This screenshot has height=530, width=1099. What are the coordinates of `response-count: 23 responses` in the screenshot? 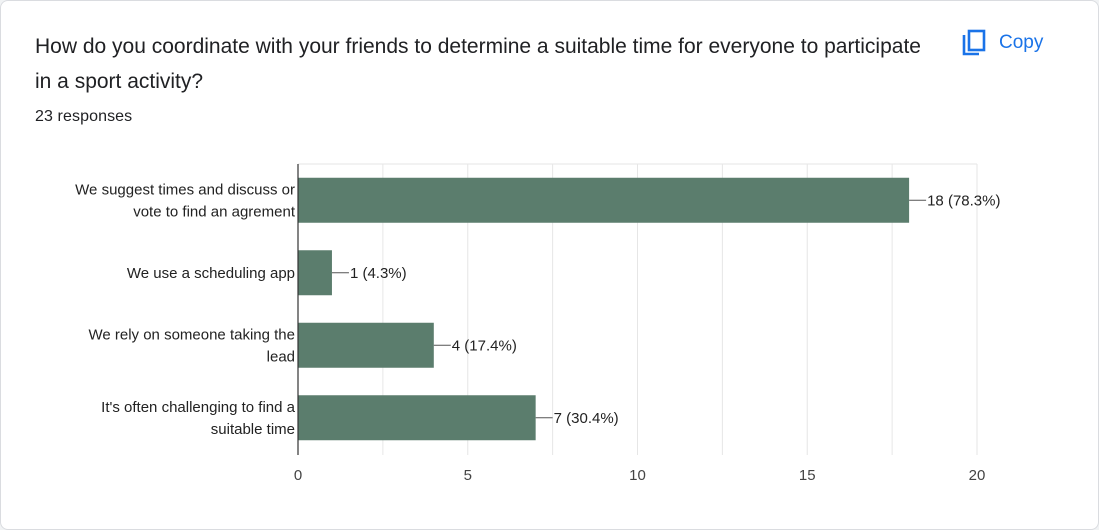 It's located at (84, 116).